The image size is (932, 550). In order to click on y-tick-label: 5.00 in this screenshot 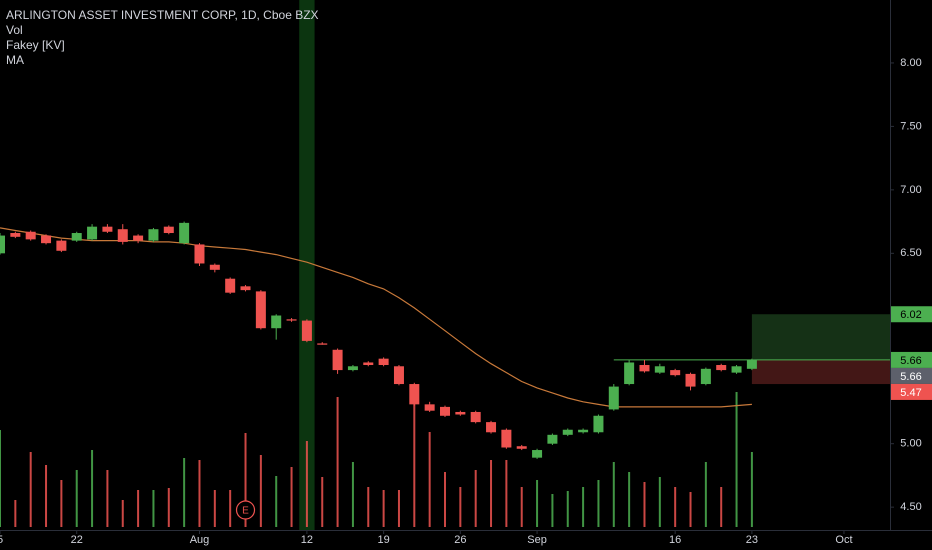, I will do `click(910, 444)`.